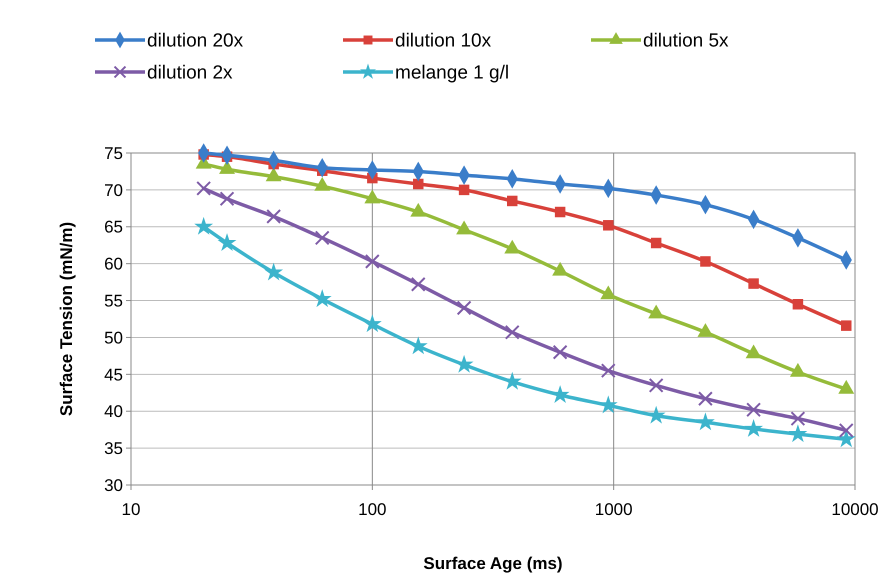 Image resolution: width=887 pixels, height=579 pixels. I want to click on legend-label: dilution 10x, so click(443, 41).